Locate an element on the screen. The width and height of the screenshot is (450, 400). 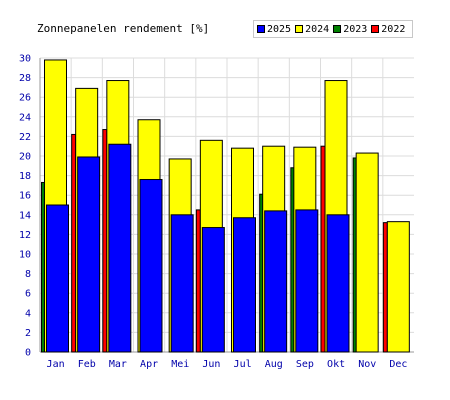
y-tick-label: 6 is located at coordinates (28, 294).